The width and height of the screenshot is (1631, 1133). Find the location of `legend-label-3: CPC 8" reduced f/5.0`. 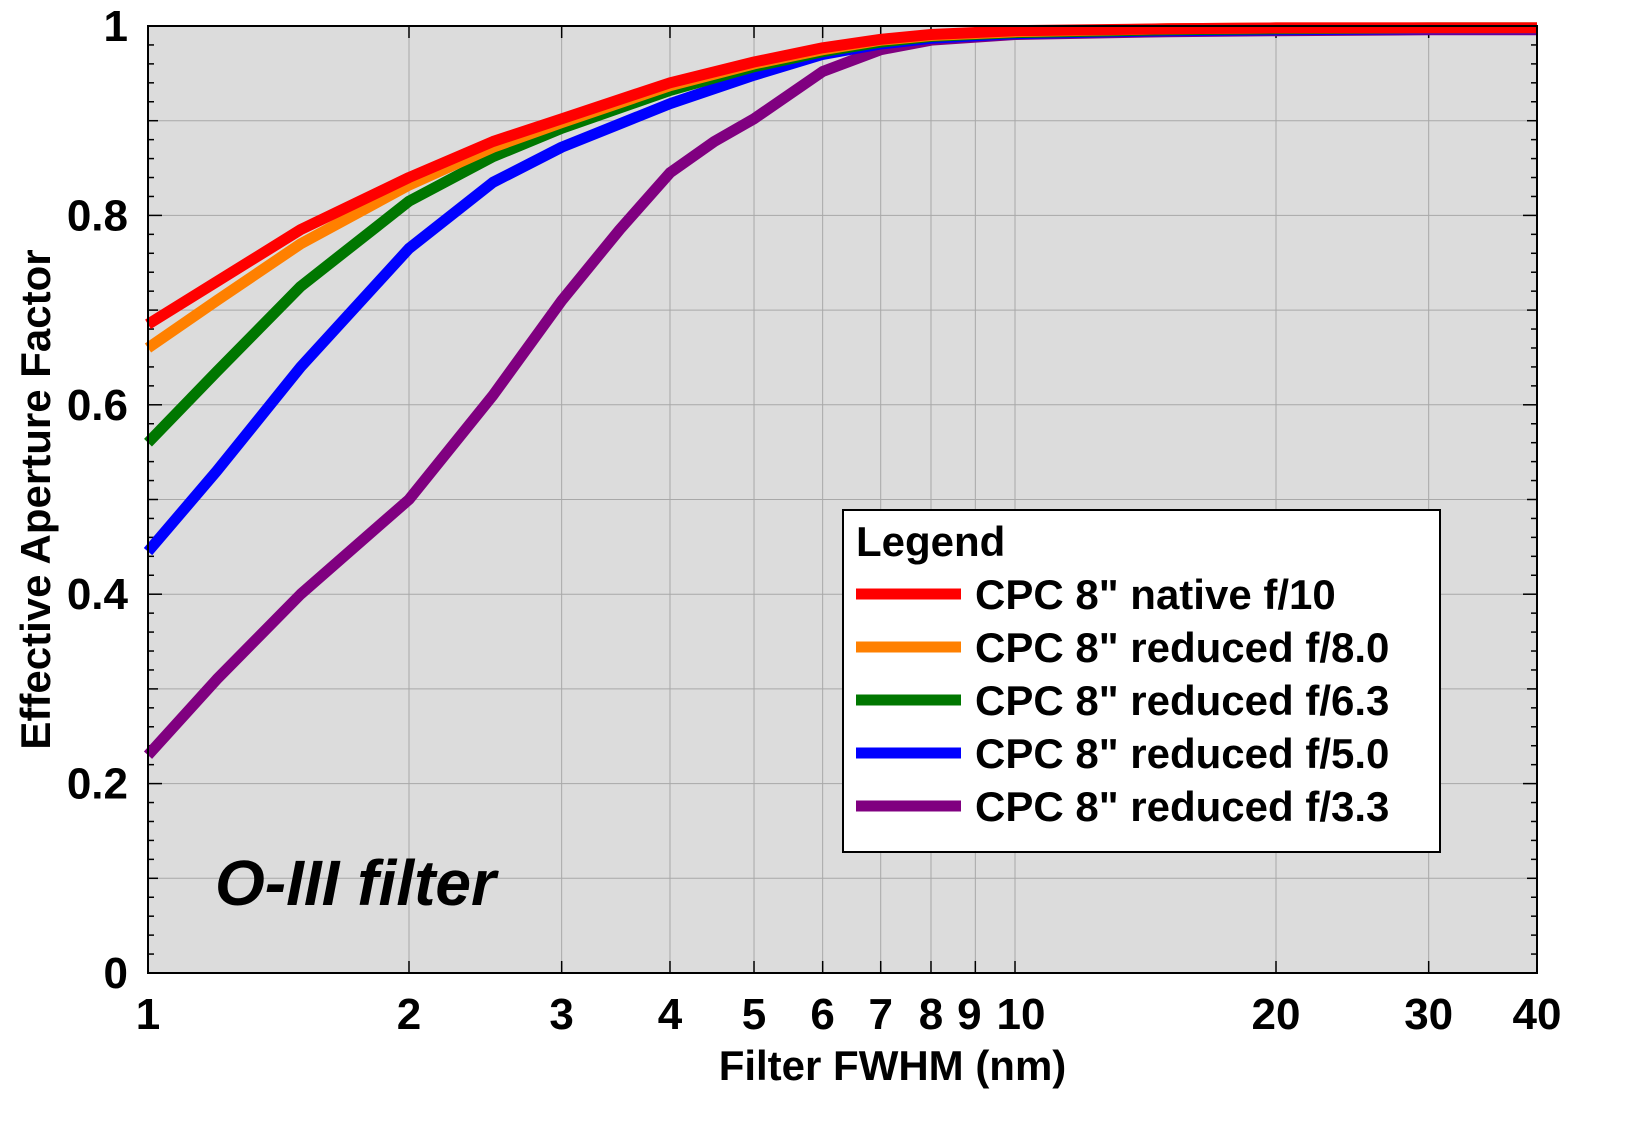

legend-label-3: CPC 8" reduced f/5.0 is located at coordinates (1182, 753).